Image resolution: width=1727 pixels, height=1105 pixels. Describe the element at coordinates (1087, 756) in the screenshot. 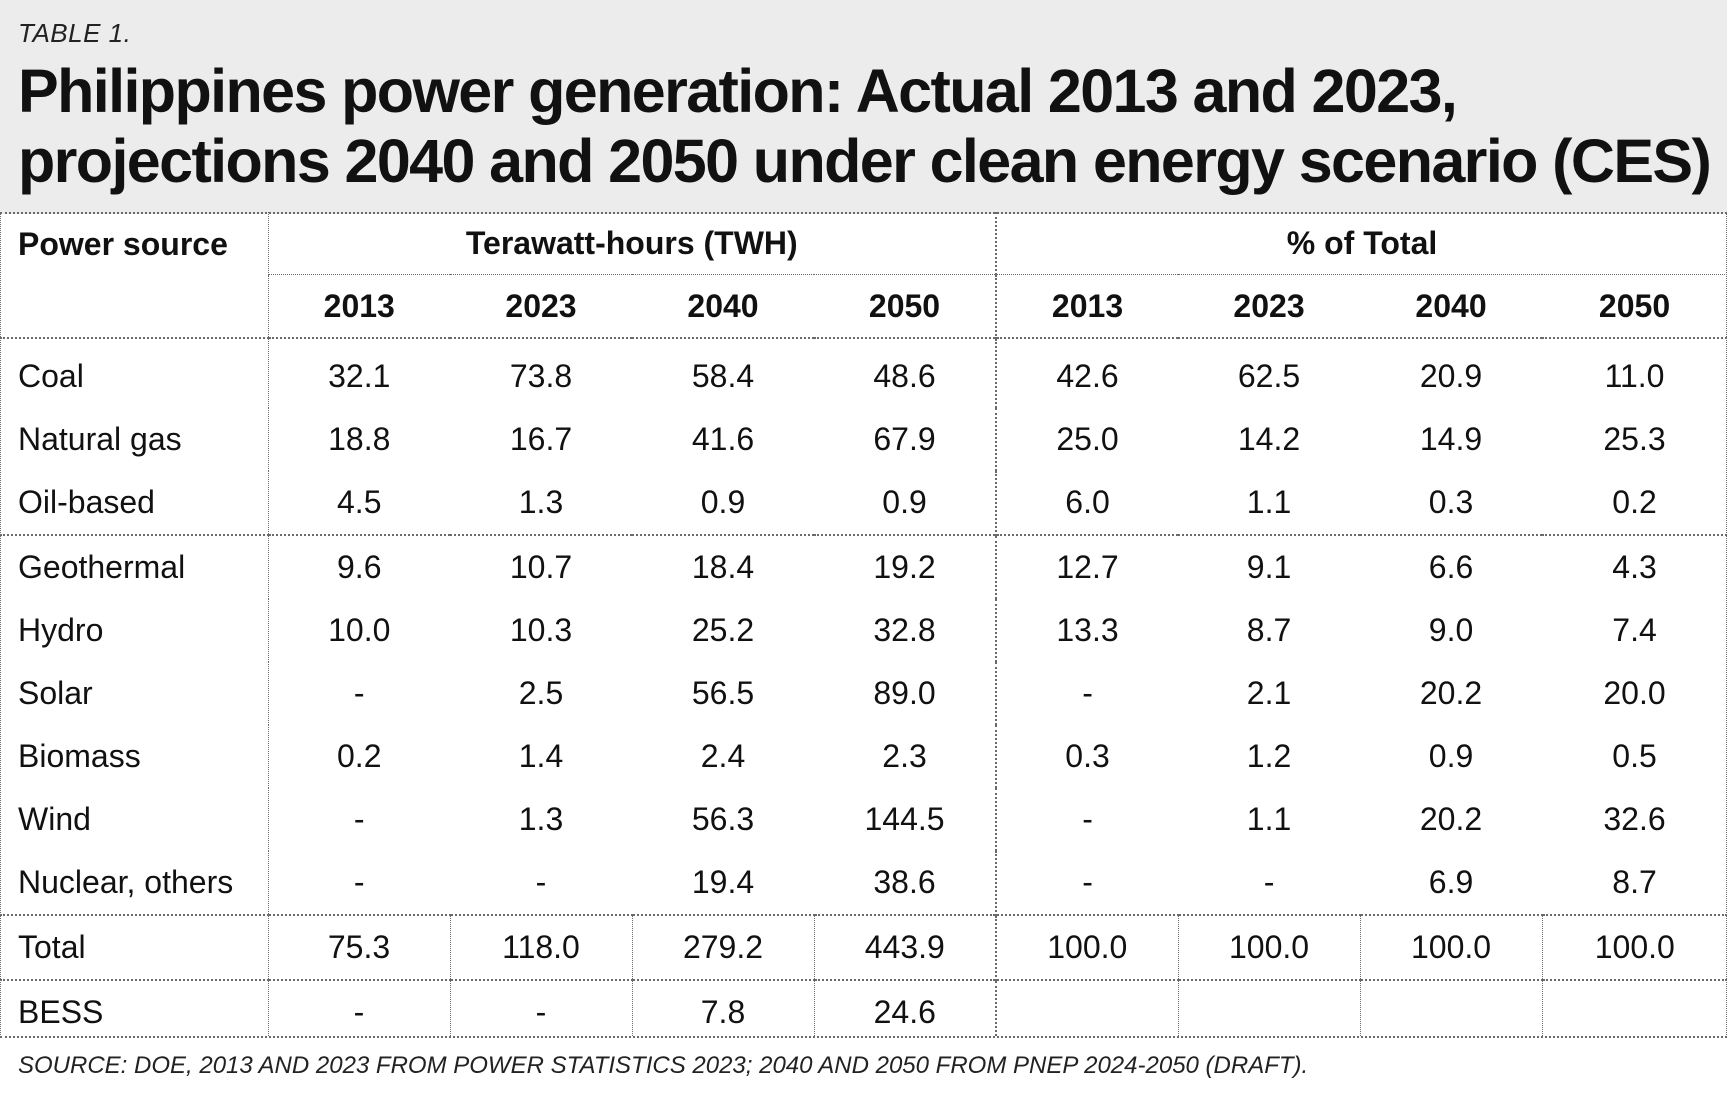

I see `pct-cell: 0.3` at that location.